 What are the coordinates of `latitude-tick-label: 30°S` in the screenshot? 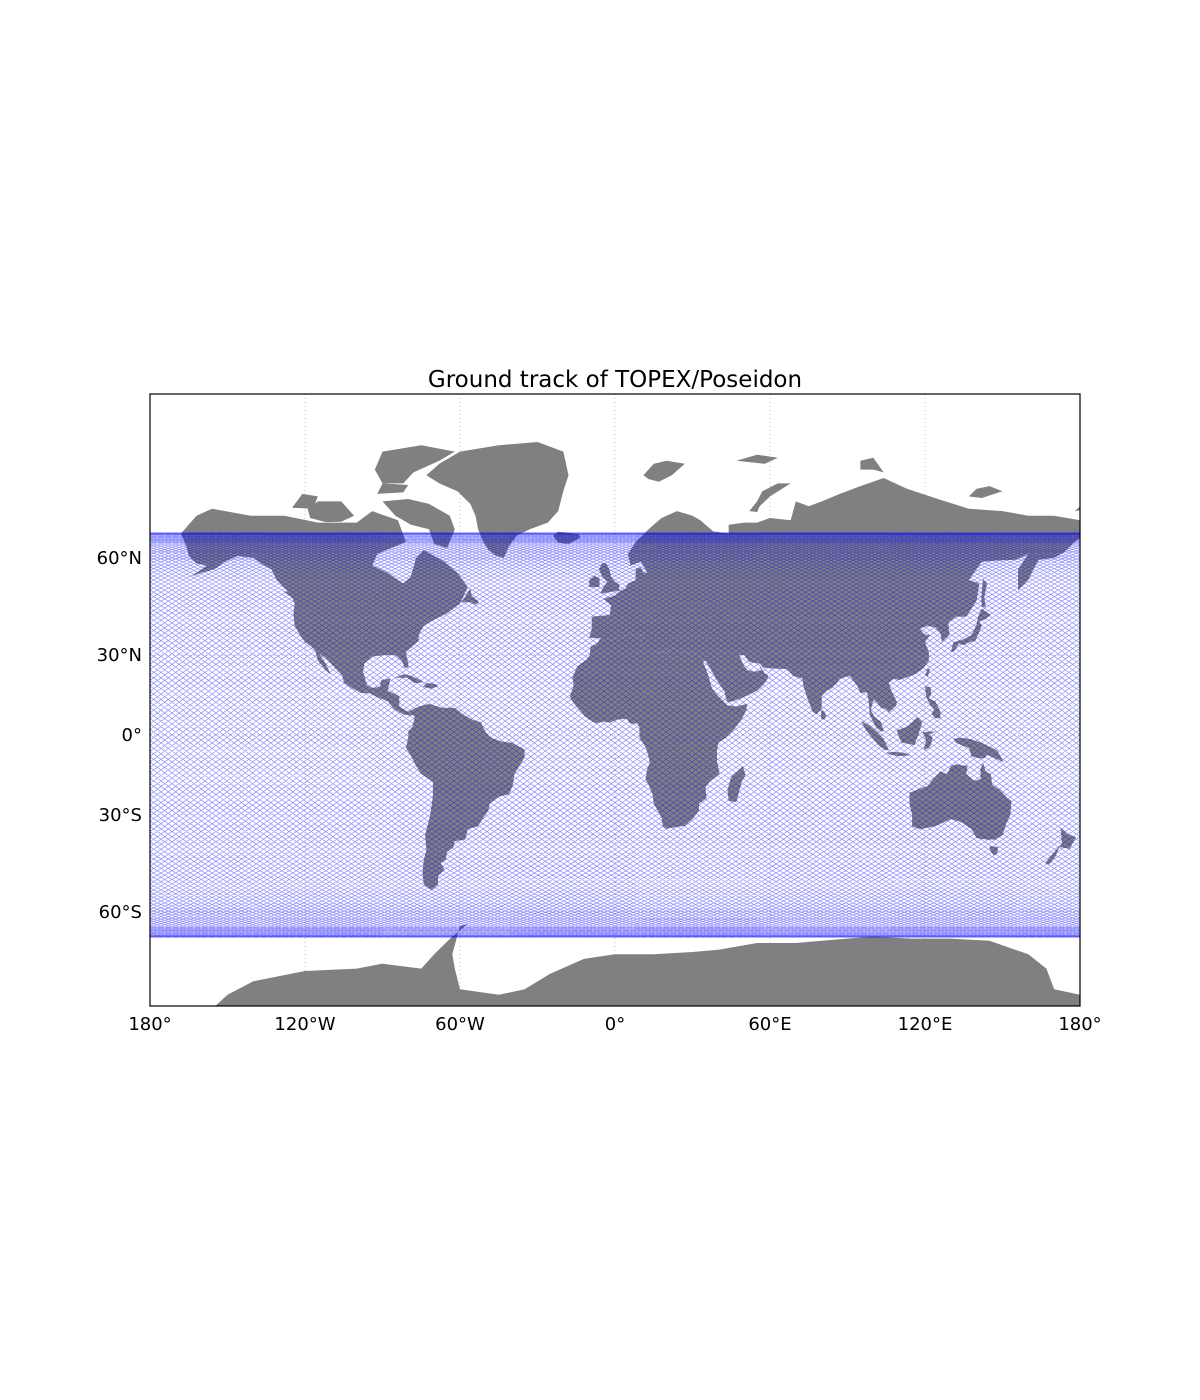 It's located at (120, 815).